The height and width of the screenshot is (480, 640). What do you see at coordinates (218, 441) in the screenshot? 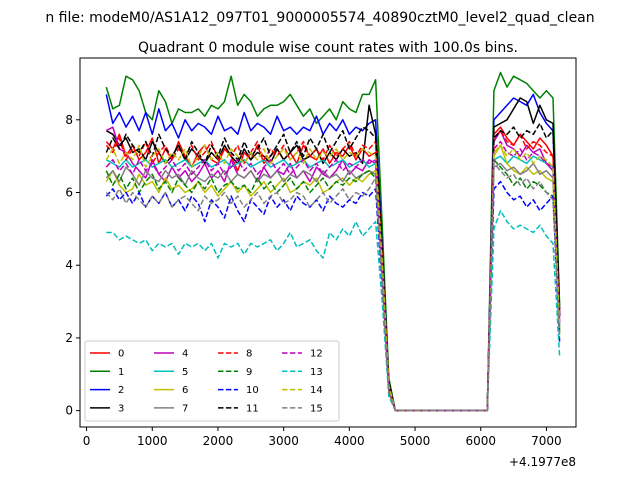
I see `x-tick-label: 2000` at bounding box center [218, 441].